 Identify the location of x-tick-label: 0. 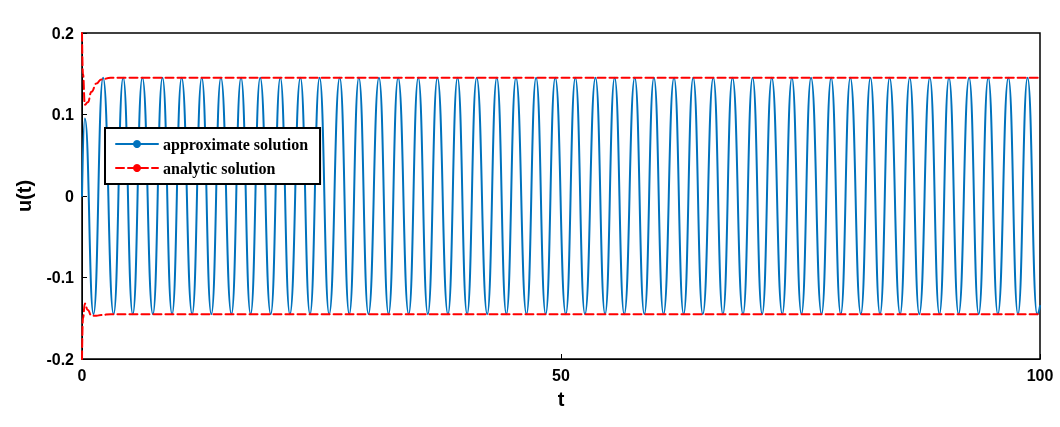
(82, 375).